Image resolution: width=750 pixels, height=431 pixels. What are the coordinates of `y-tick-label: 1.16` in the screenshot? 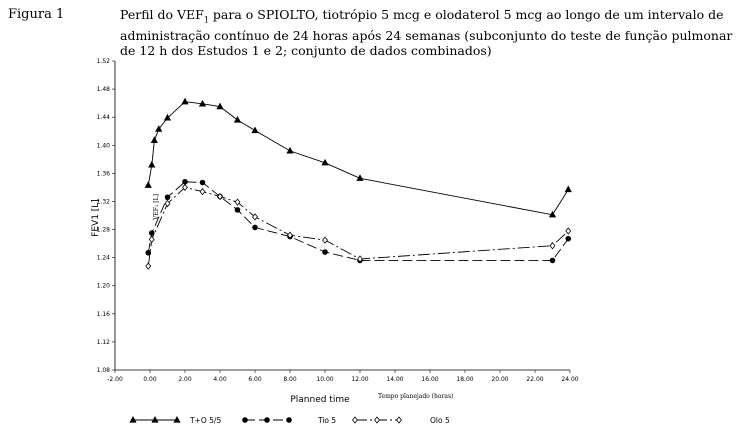 It's located at (104, 314).